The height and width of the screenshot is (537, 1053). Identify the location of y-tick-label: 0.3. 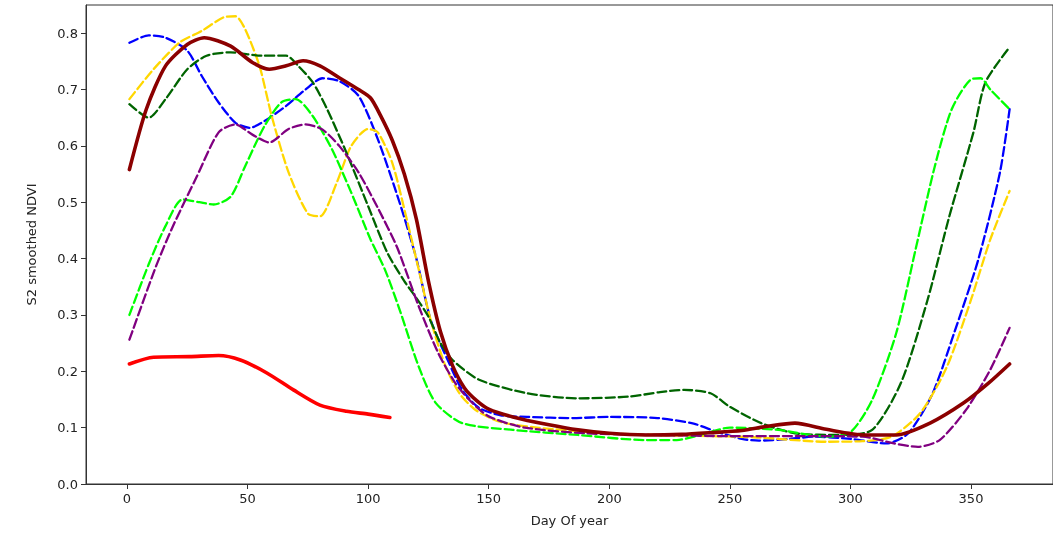
(67, 315).